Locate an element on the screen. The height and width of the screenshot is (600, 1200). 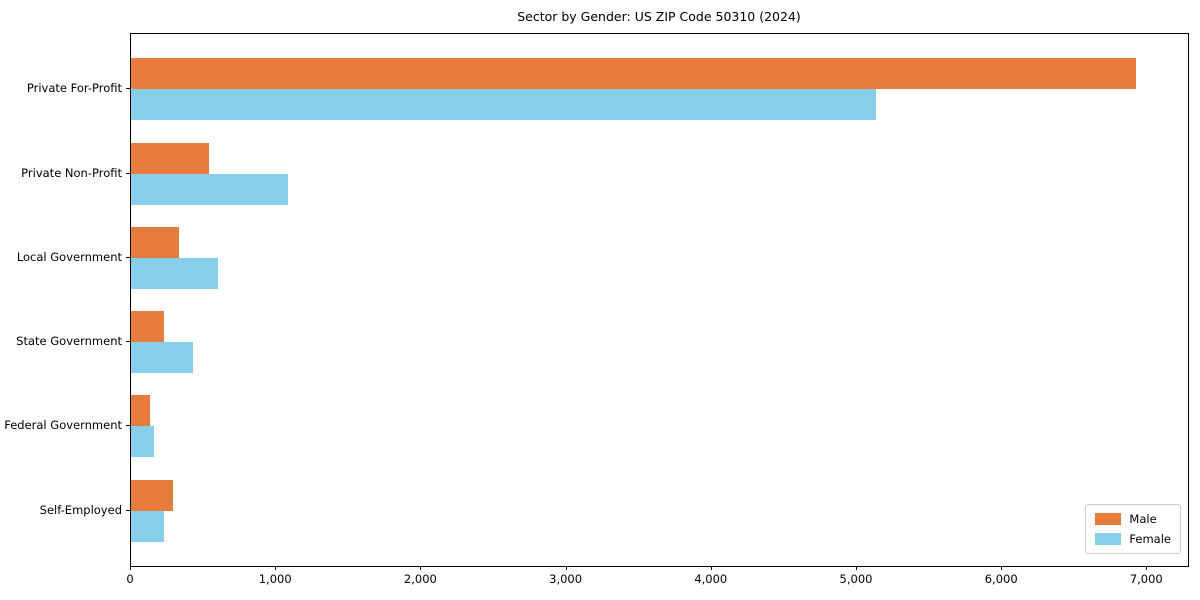
x-tick-label: 6,000 is located at coordinates (1001, 579).